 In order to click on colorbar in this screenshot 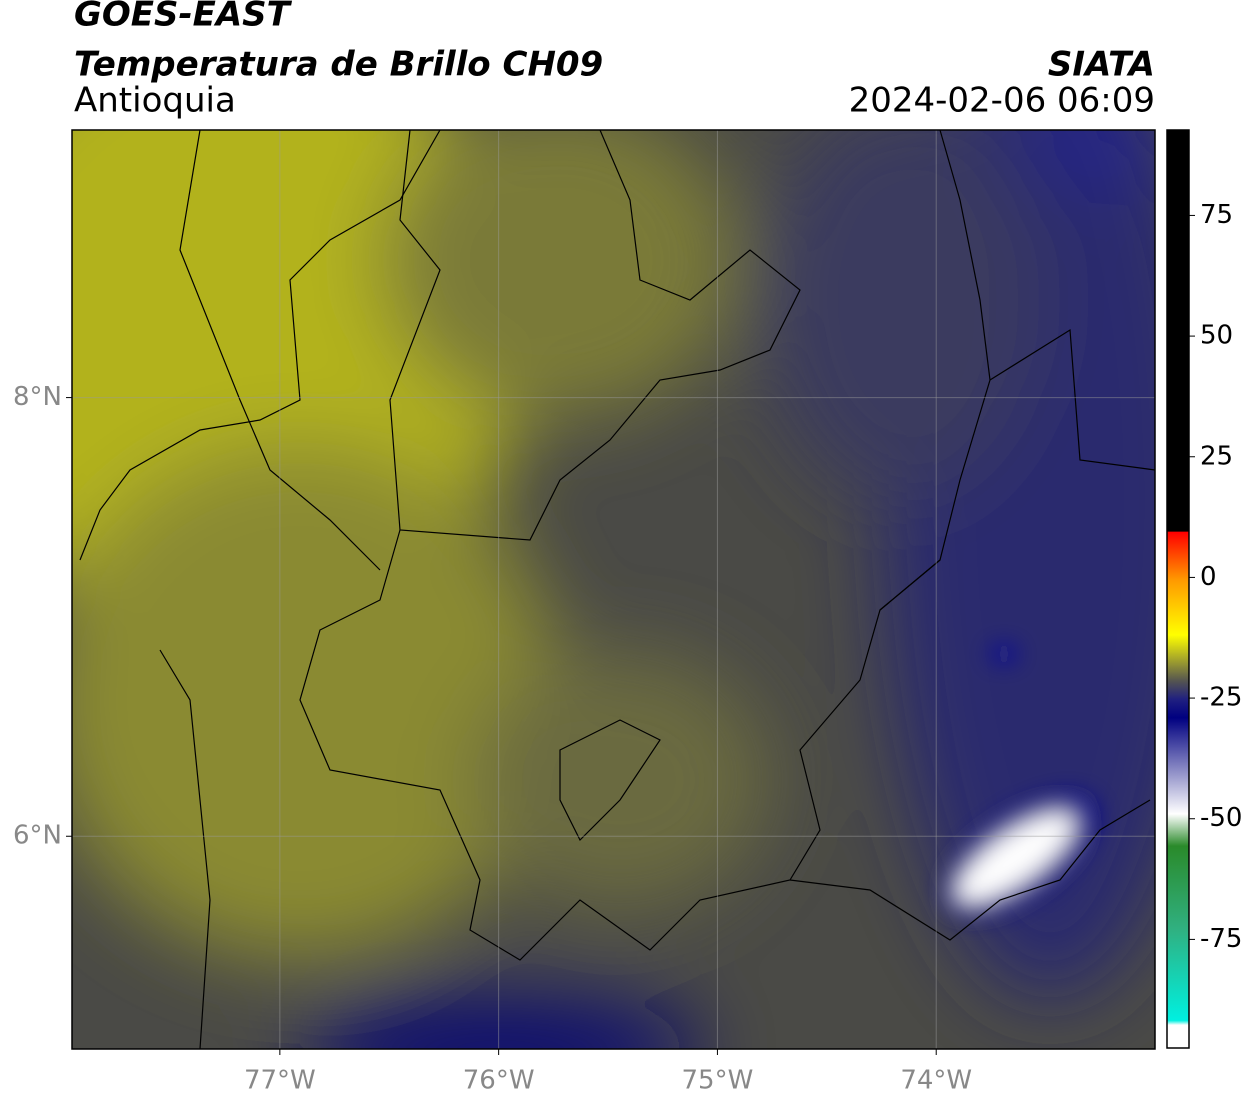, I will do `click(1178, 589)`.